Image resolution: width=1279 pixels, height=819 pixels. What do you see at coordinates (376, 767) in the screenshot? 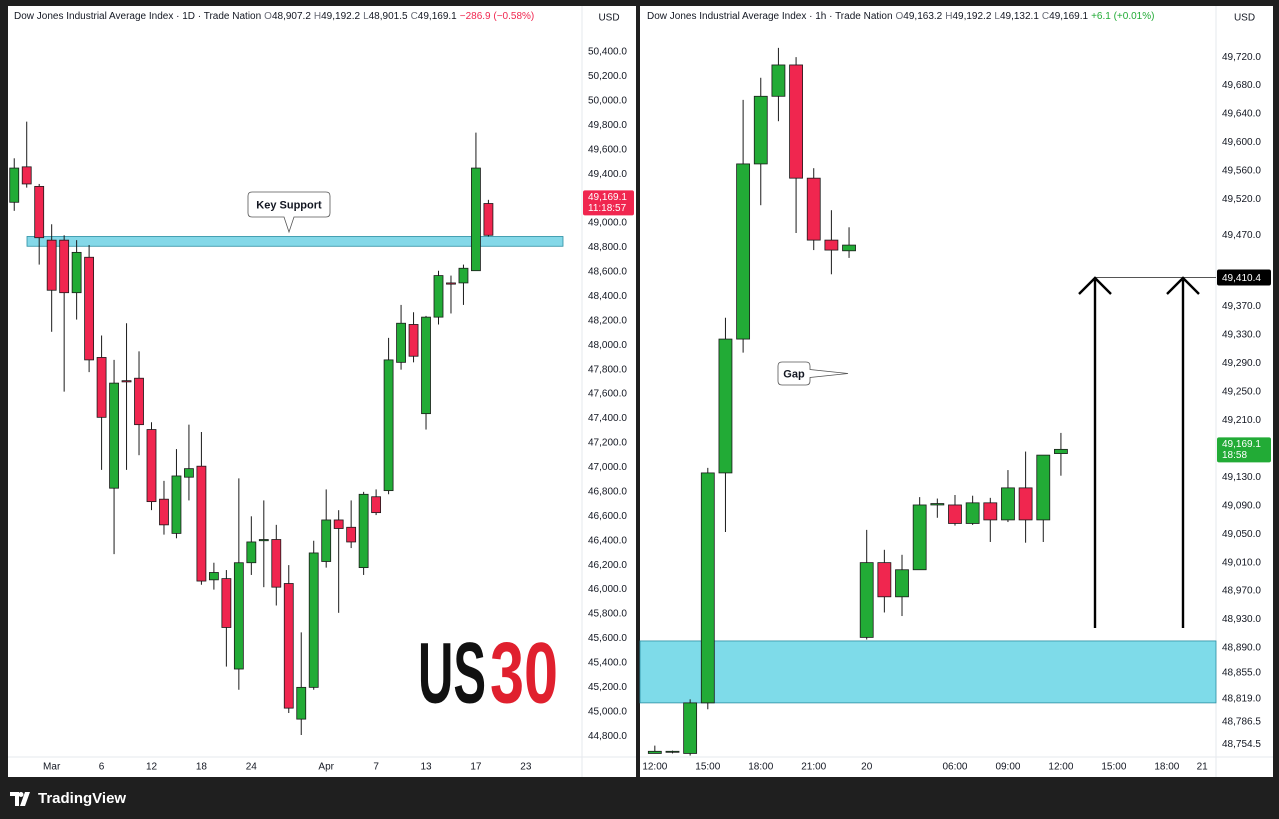
I see `x-tick-label: 7` at bounding box center [376, 767].